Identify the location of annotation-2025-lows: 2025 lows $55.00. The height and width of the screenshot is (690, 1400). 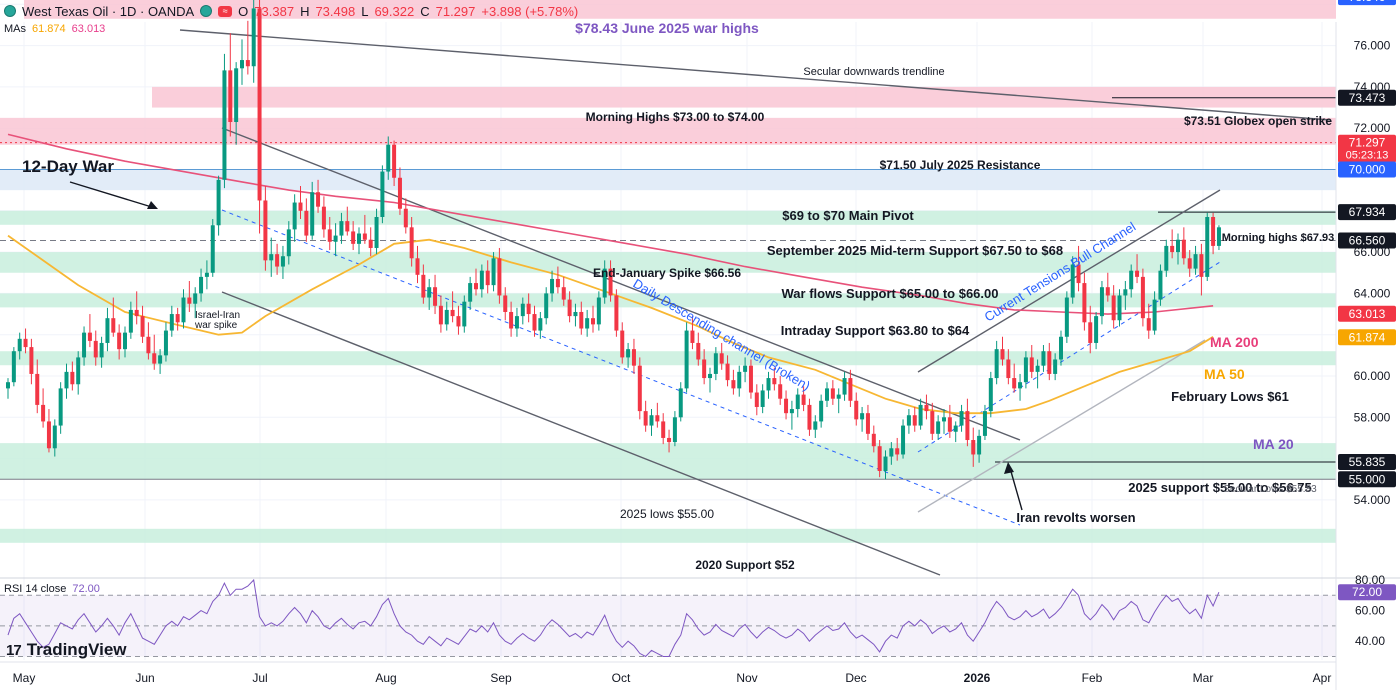
(667, 514).